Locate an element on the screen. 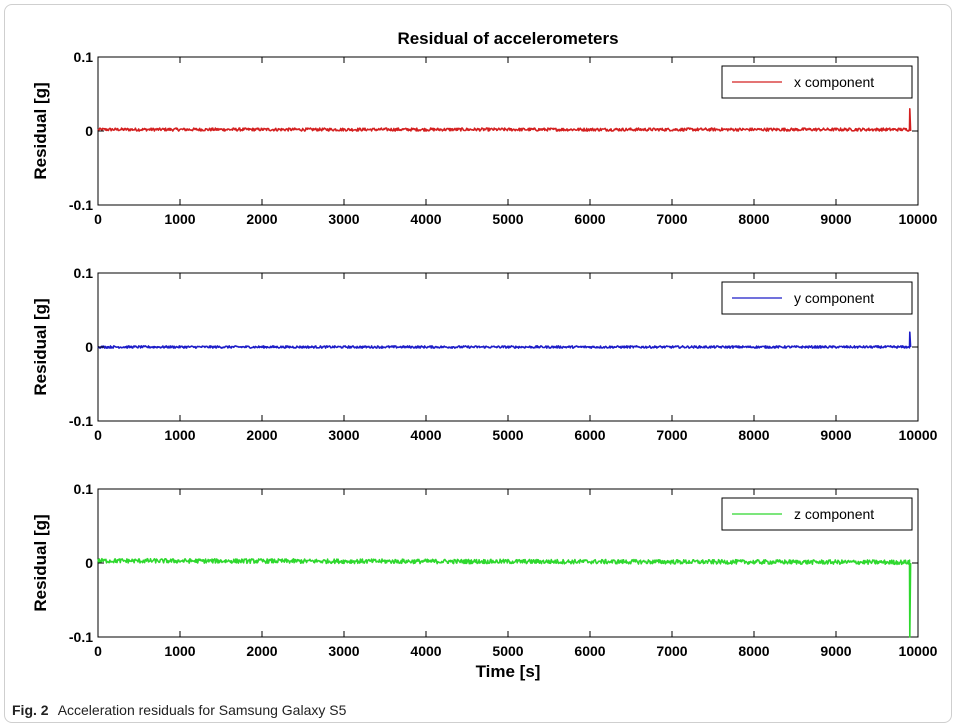 This screenshot has width=956, height=727. chart-title: Residual of accelerometers is located at coordinates (507, 38).